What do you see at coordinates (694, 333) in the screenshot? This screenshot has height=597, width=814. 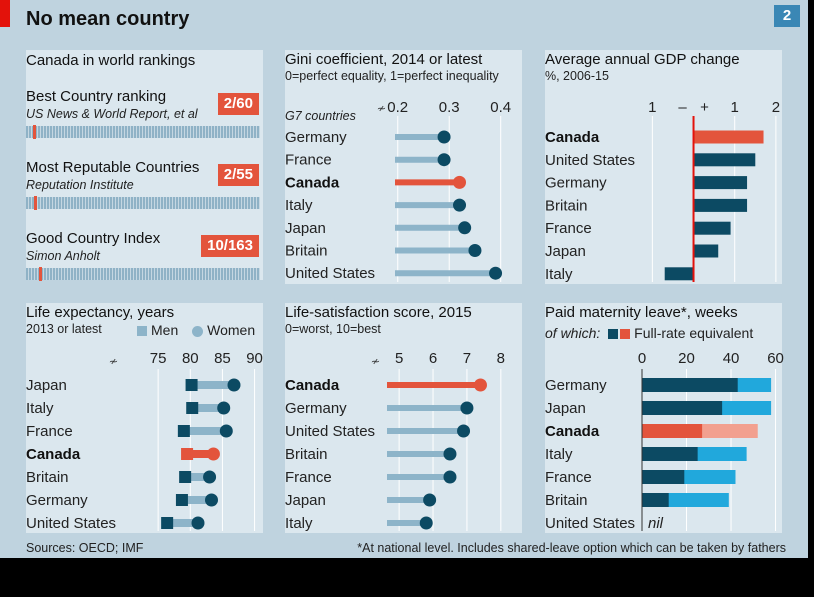 I see `legend-fullrate-label: Full-rate equivalent` at bounding box center [694, 333].